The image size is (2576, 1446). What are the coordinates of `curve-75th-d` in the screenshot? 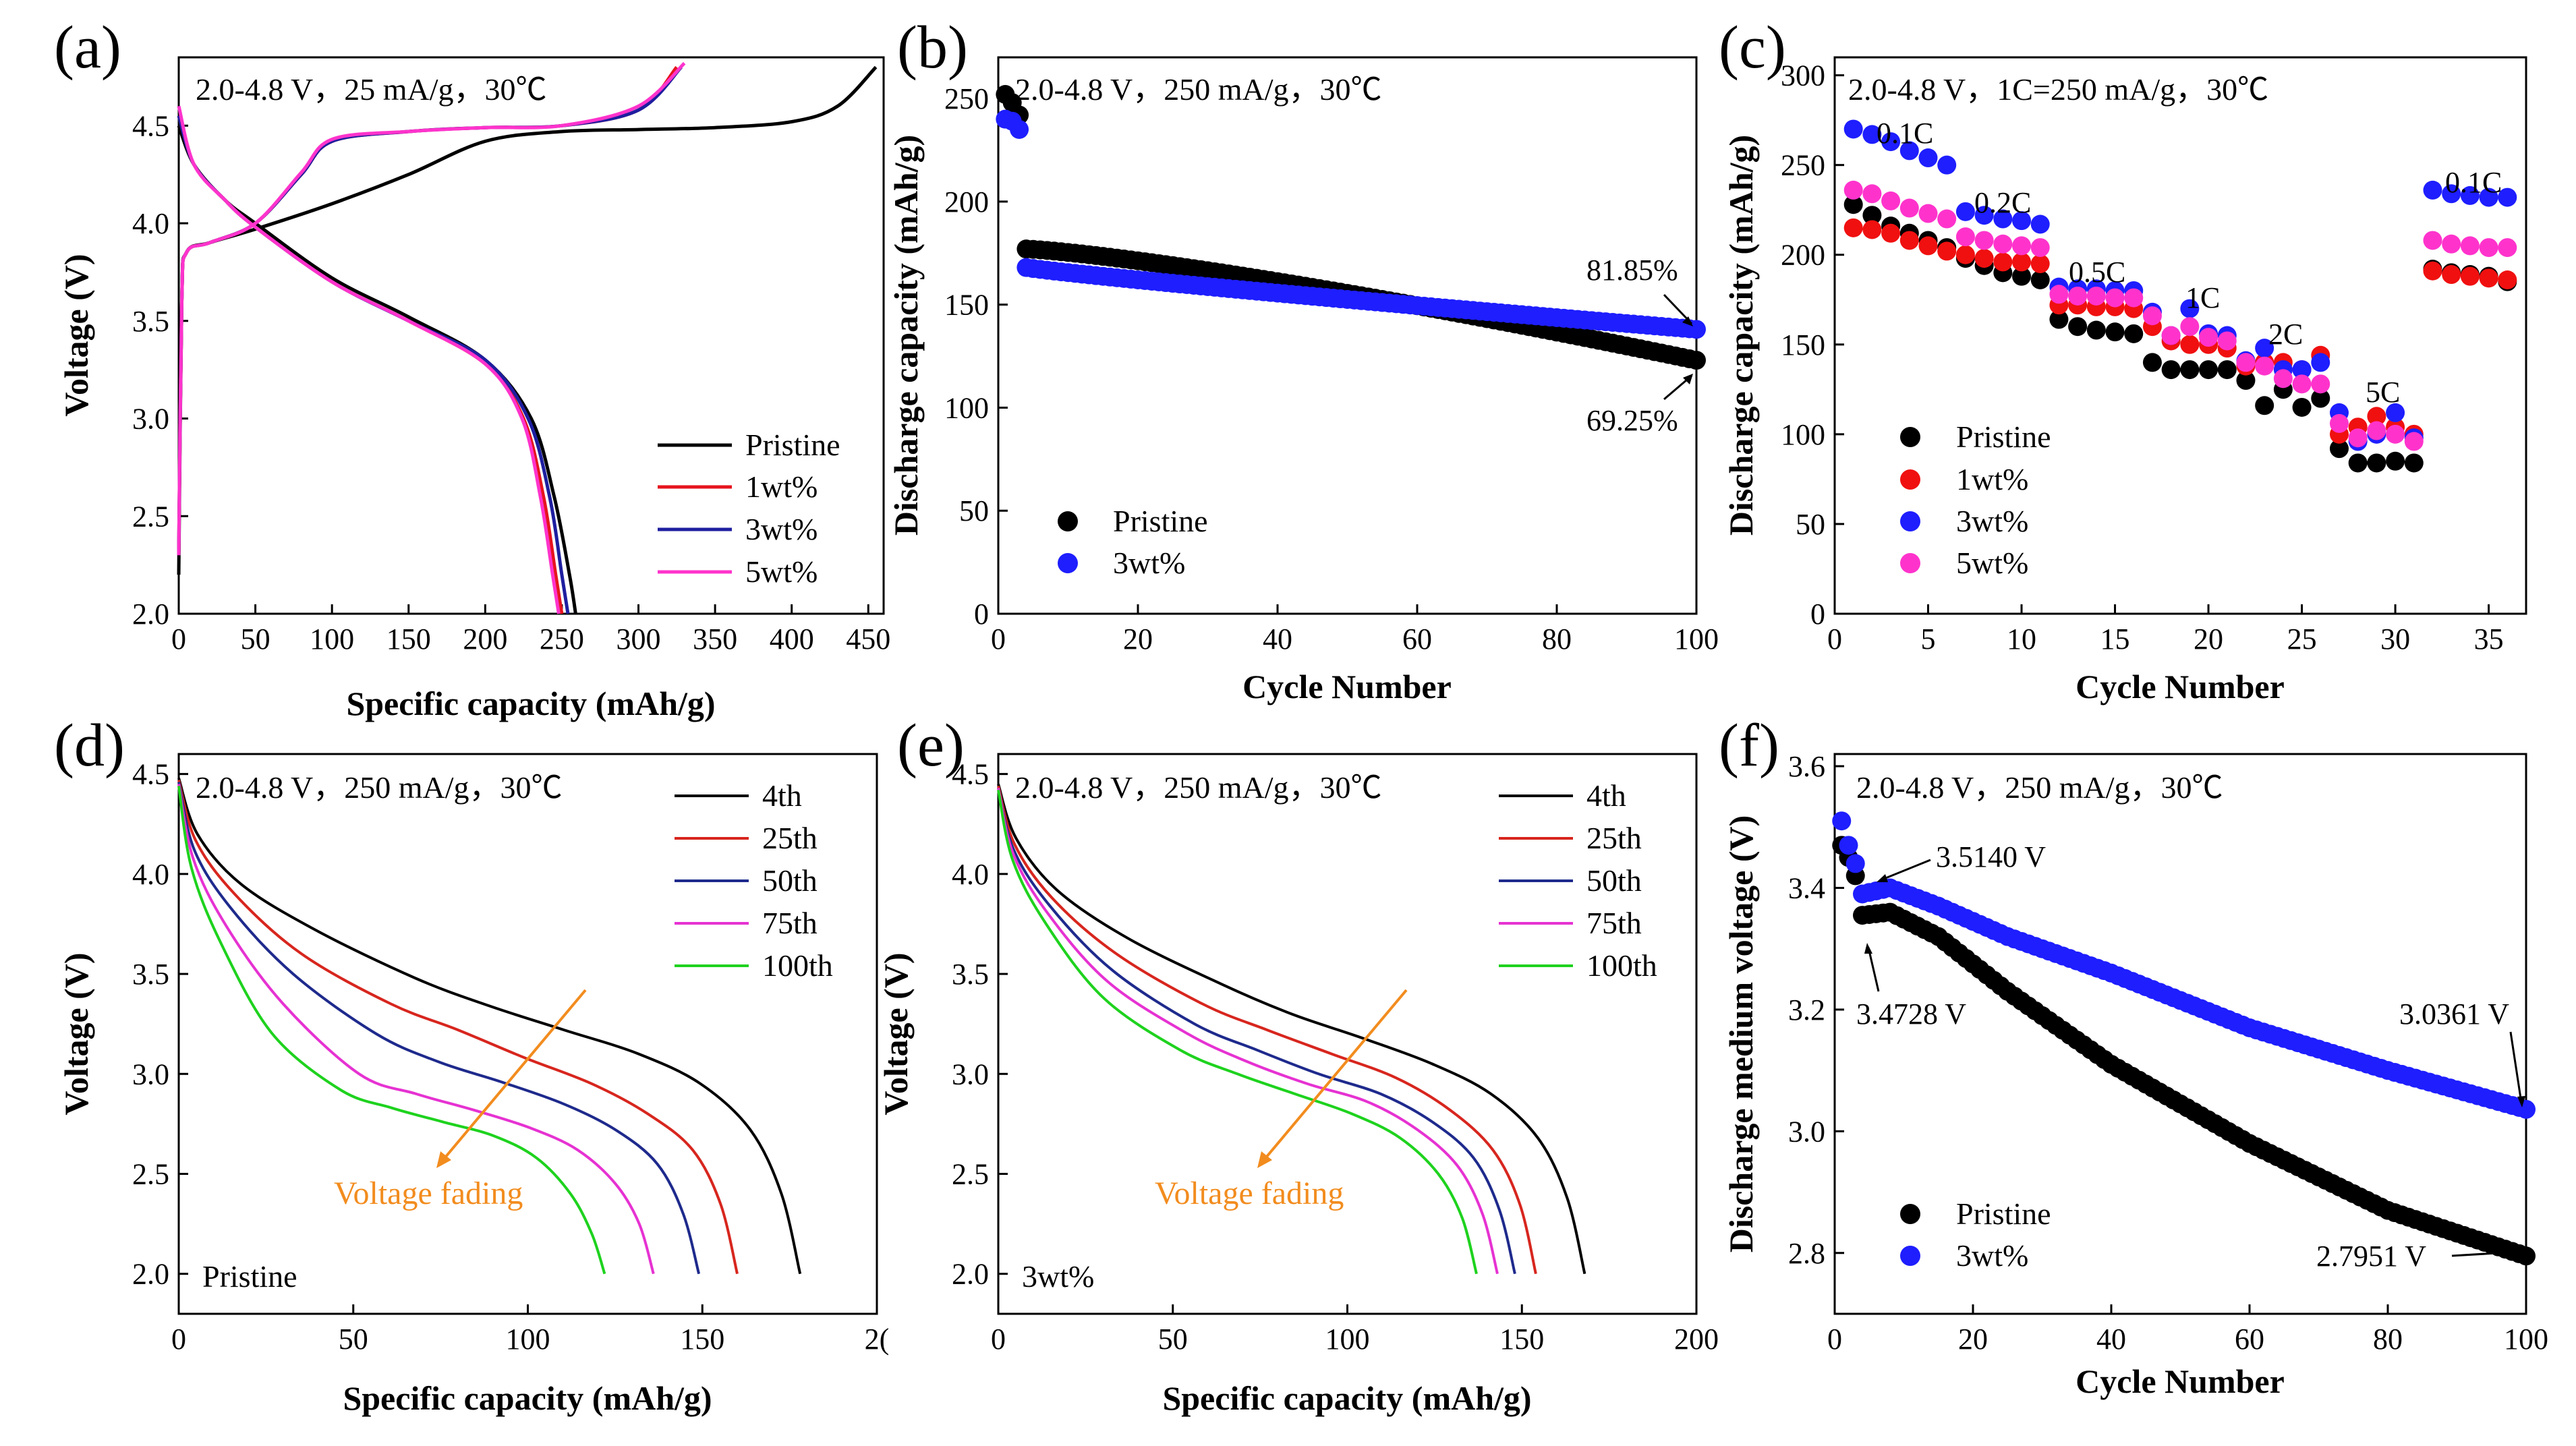 It's located at (416, 1029).